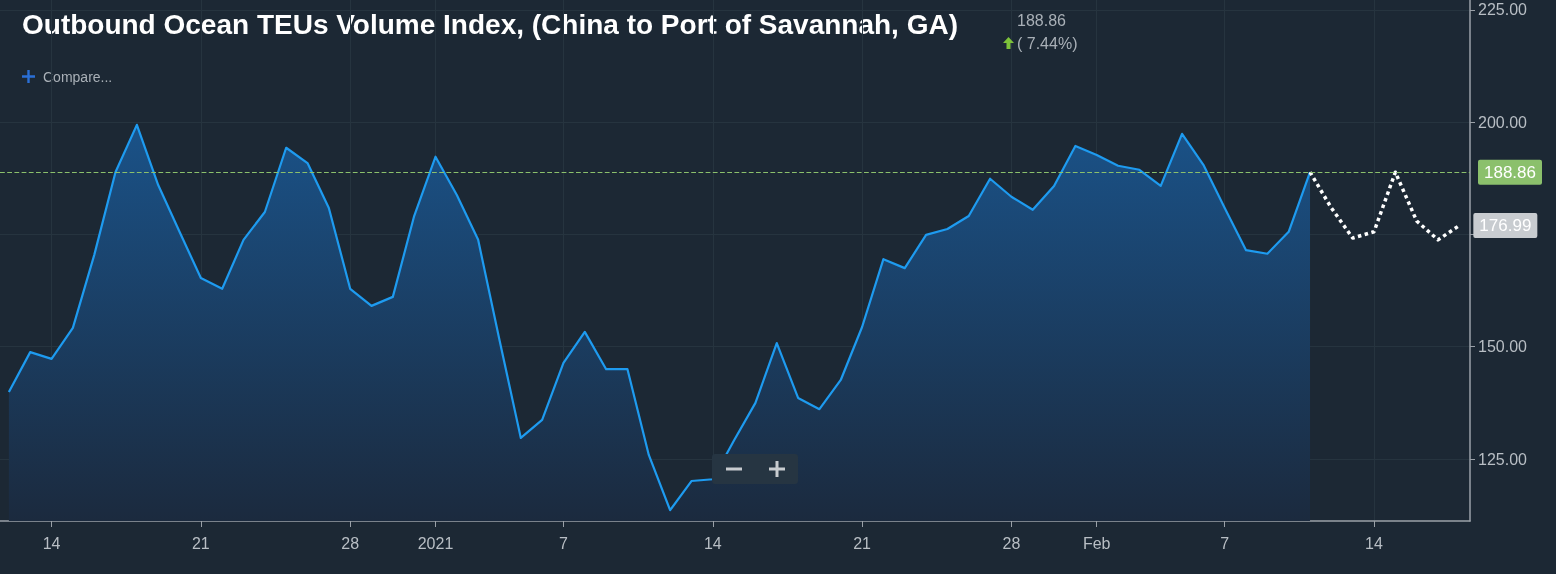  What do you see at coordinates (1510, 172) in the screenshot?
I see `ref-line-label: 188.86` at bounding box center [1510, 172].